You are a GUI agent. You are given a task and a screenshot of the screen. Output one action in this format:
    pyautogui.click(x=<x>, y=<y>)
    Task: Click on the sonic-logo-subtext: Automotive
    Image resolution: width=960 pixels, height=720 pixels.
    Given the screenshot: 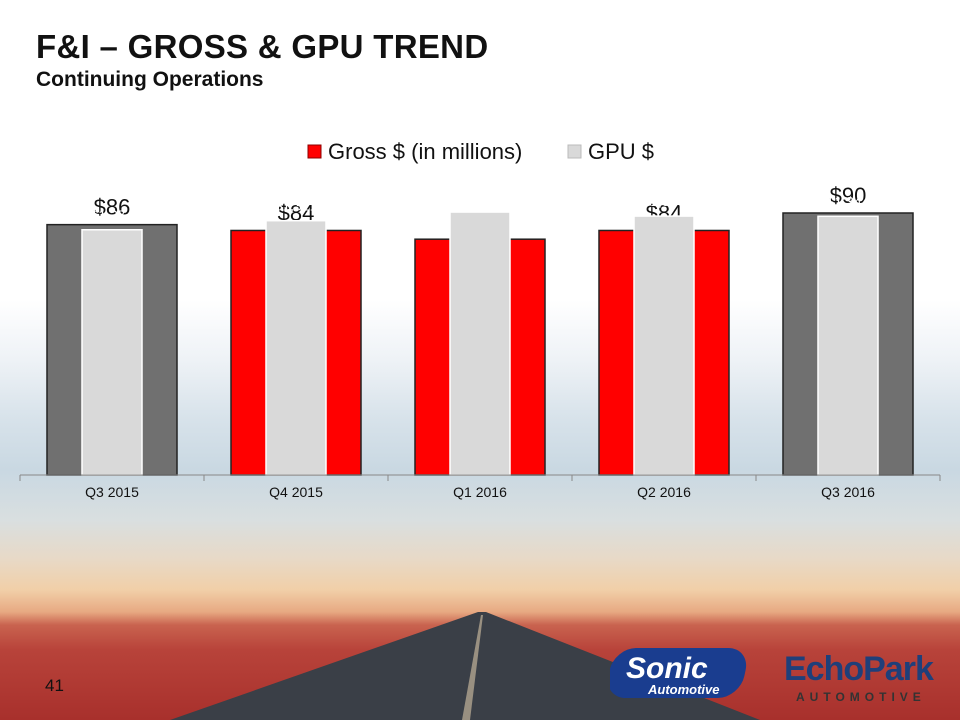 What is the action you would take?
    pyautogui.click(x=683, y=689)
    